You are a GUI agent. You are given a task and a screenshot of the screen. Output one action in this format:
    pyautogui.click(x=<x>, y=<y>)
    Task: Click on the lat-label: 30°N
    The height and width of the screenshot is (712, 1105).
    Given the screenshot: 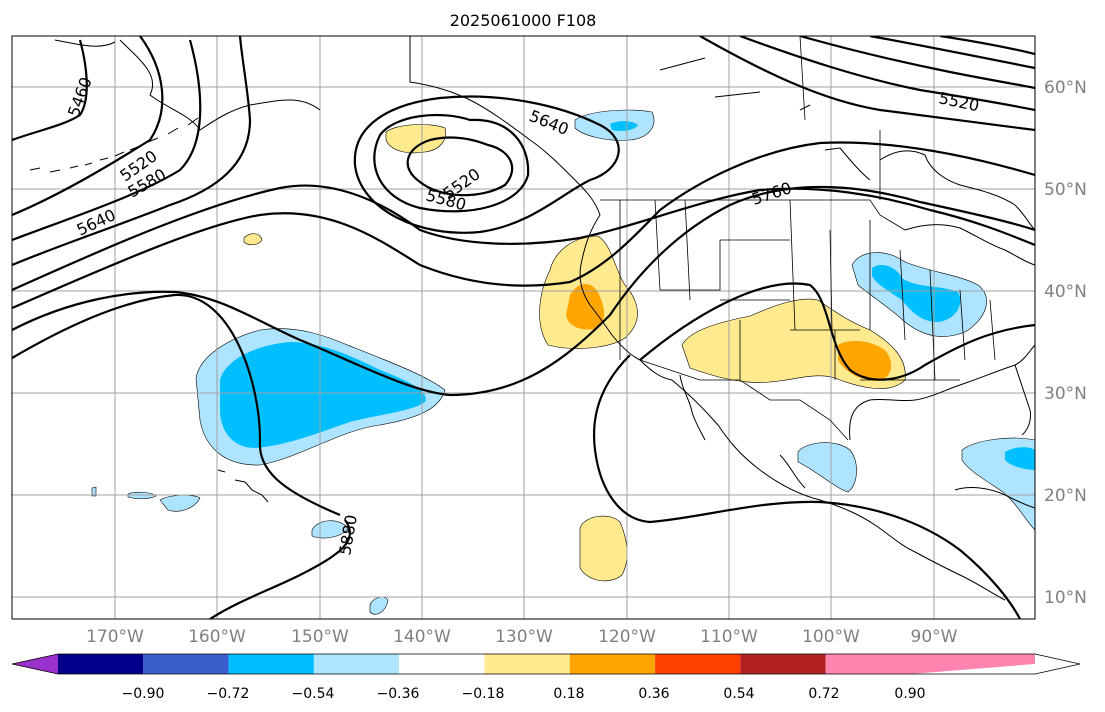 What is the action you would take?
    pyautogui.click(x=1065, y=394)
    